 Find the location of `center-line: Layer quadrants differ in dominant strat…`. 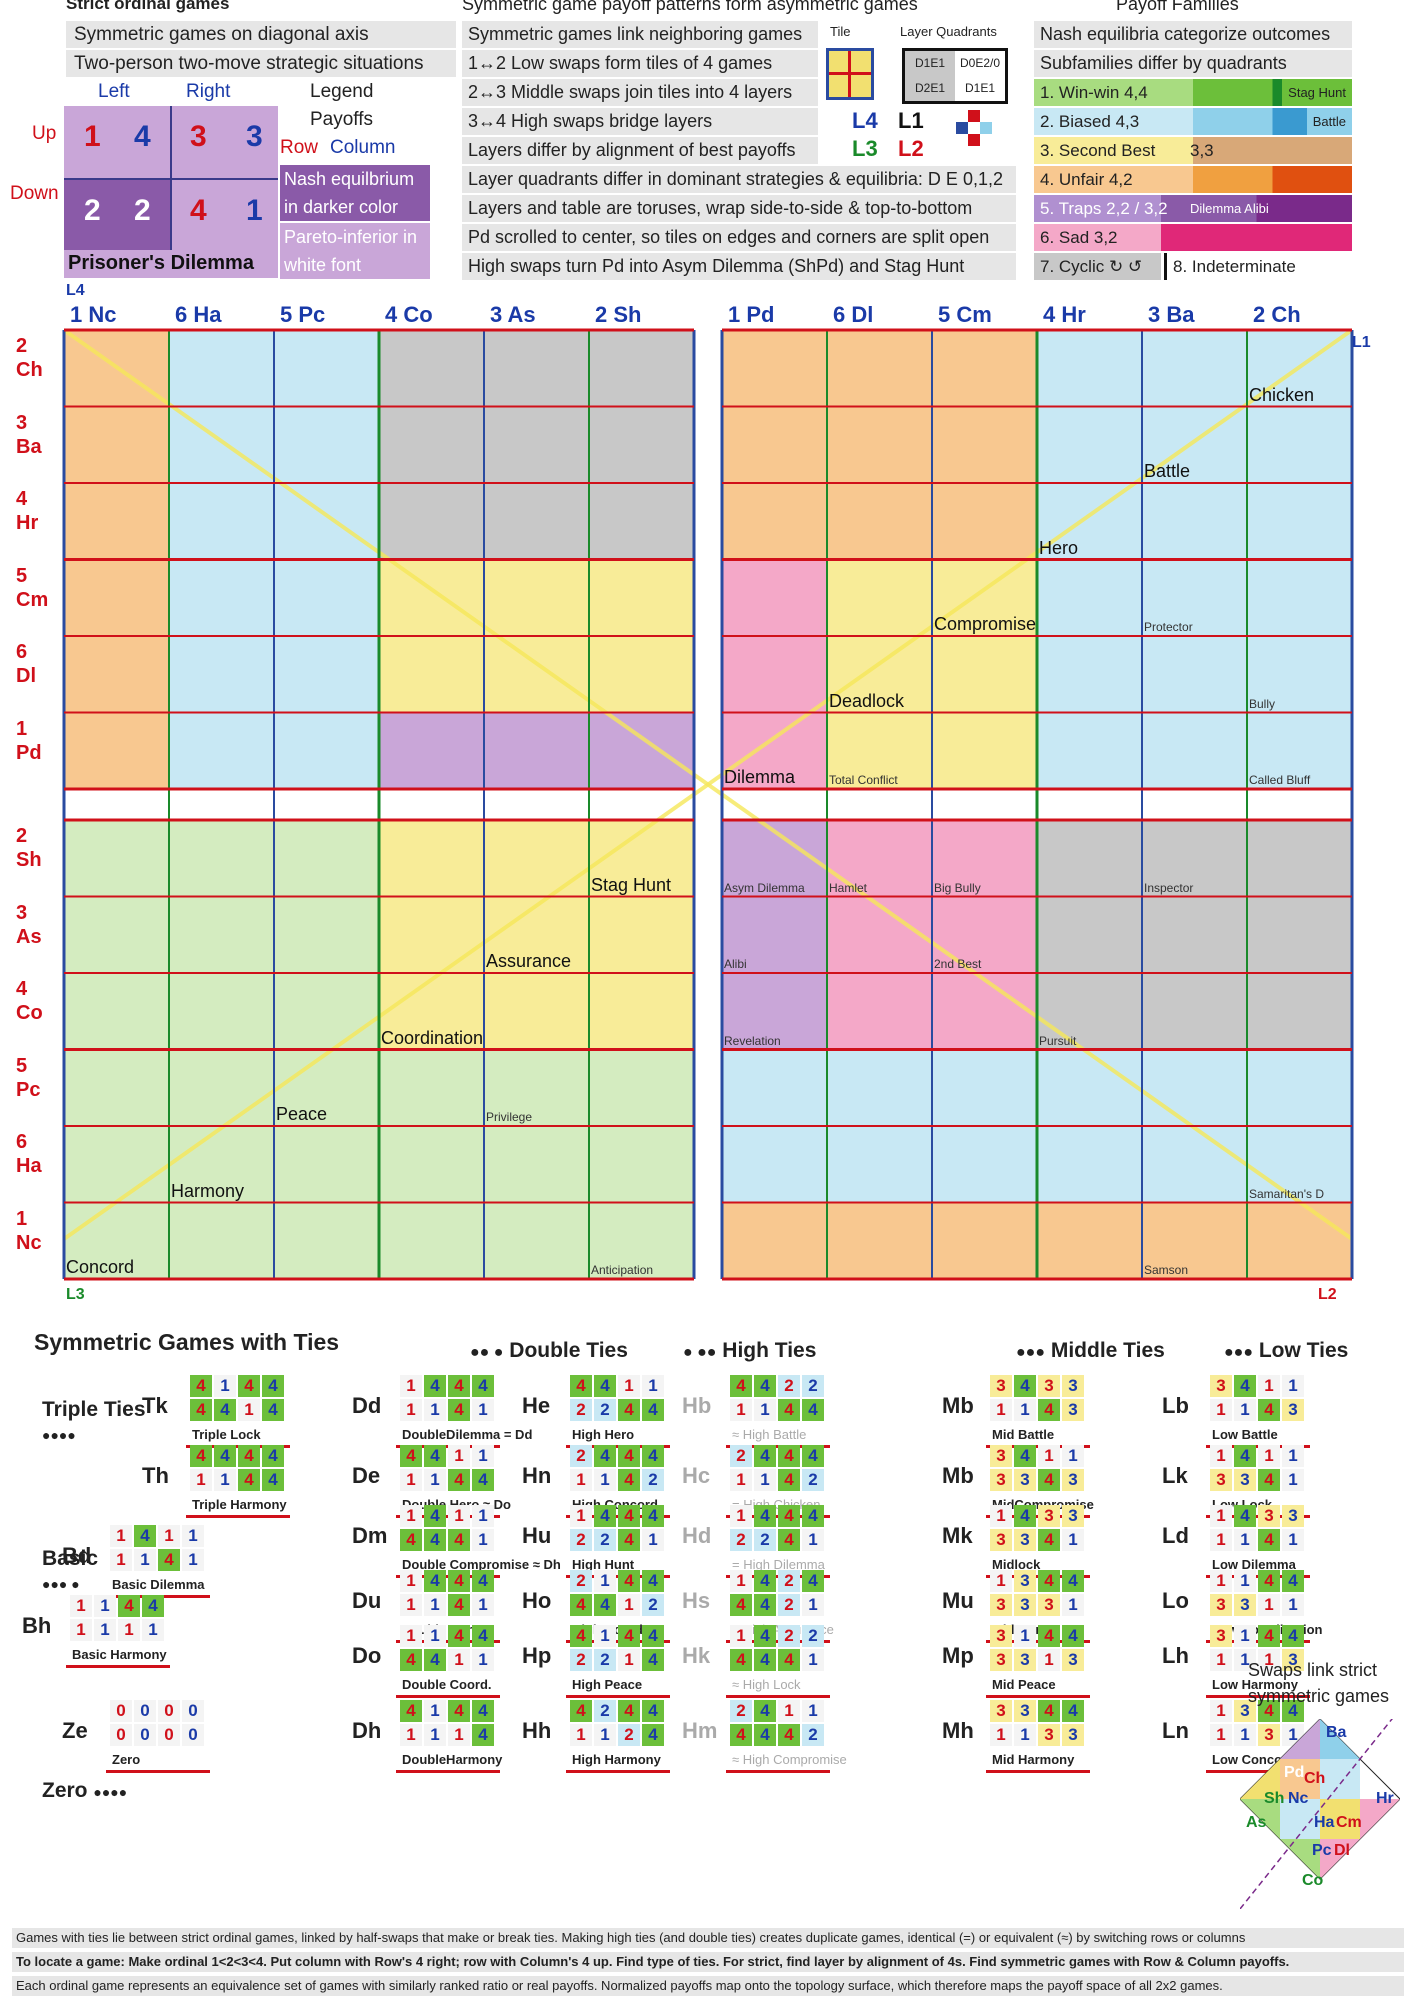

center-line: Layer quadrants differ in dominant strat… is located at coordinates (739, 179).